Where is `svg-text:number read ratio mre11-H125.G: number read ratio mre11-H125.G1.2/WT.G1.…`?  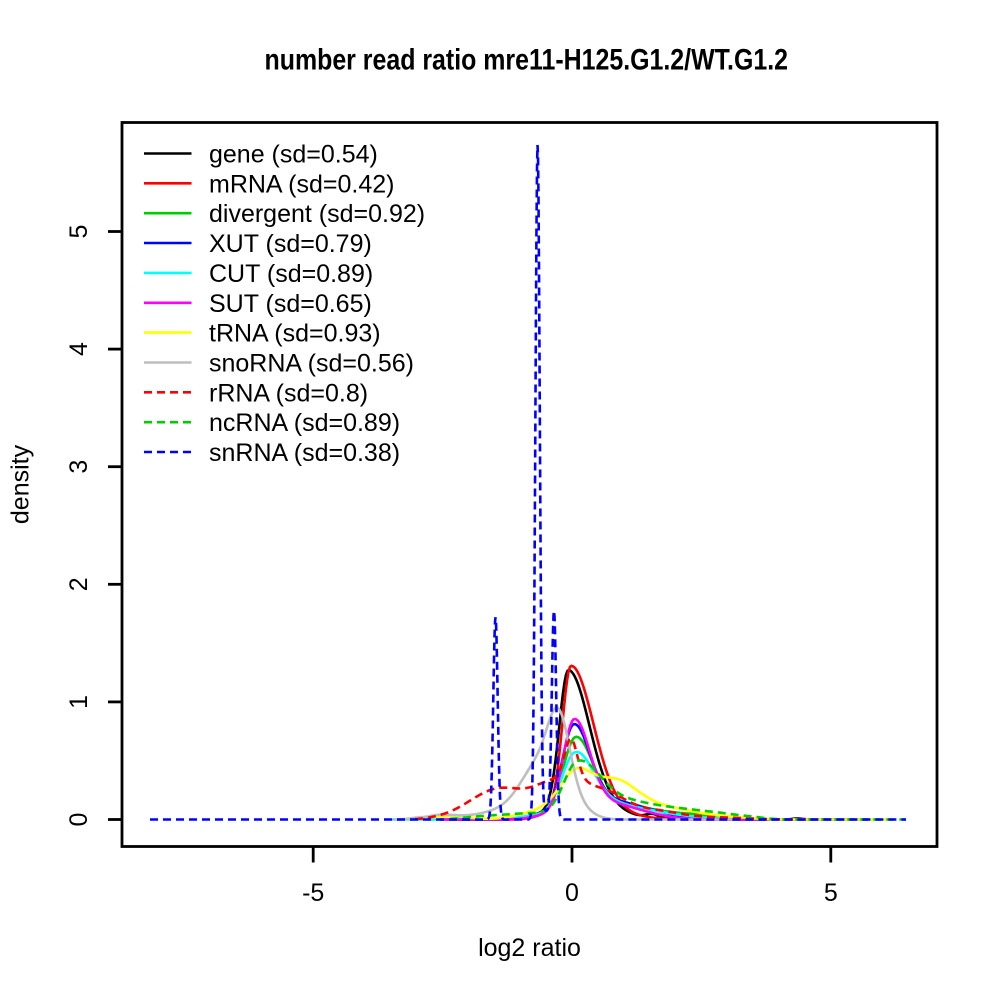
svg-text:number read ratio mre11-H125.G: number read ratio mre11-H125.G1.2/WT.G1.… is located at coordinates (527, 60).